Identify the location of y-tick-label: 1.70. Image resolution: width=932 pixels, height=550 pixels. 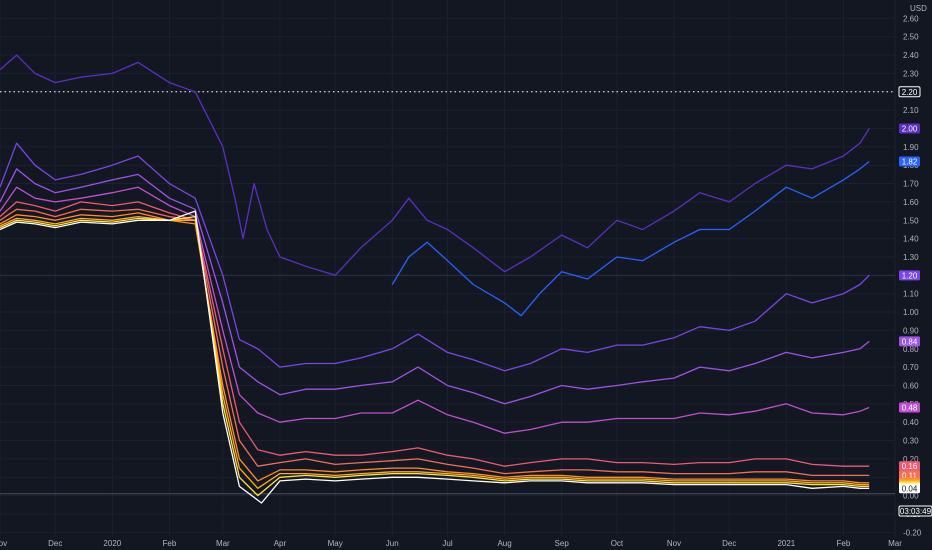
(911, 184).